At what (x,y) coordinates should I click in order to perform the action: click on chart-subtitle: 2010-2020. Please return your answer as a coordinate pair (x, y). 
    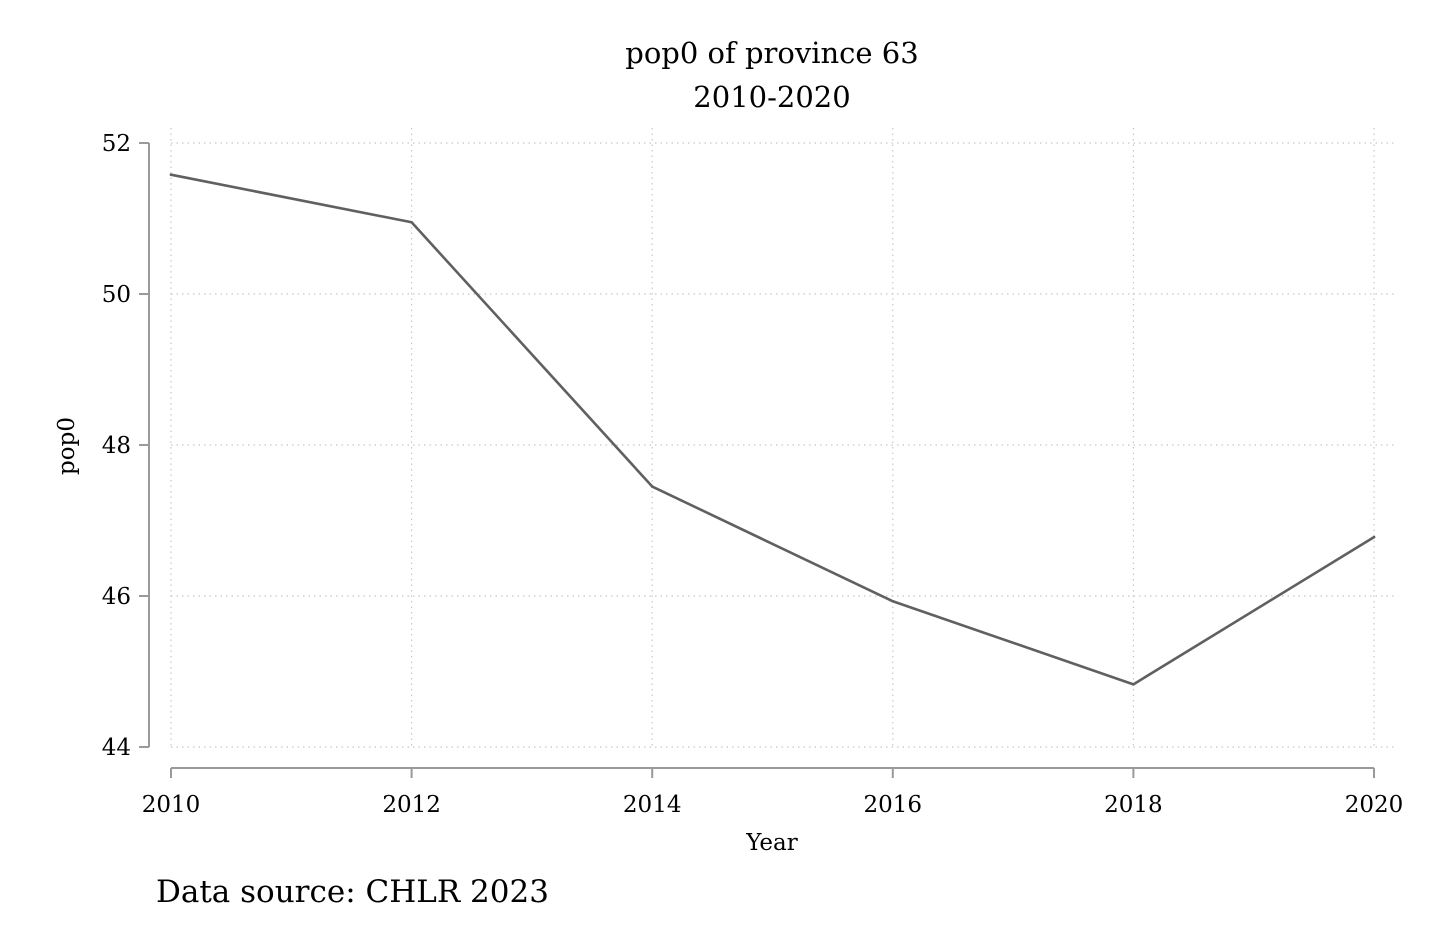
    Looking at the image, I should click on (772, 97).